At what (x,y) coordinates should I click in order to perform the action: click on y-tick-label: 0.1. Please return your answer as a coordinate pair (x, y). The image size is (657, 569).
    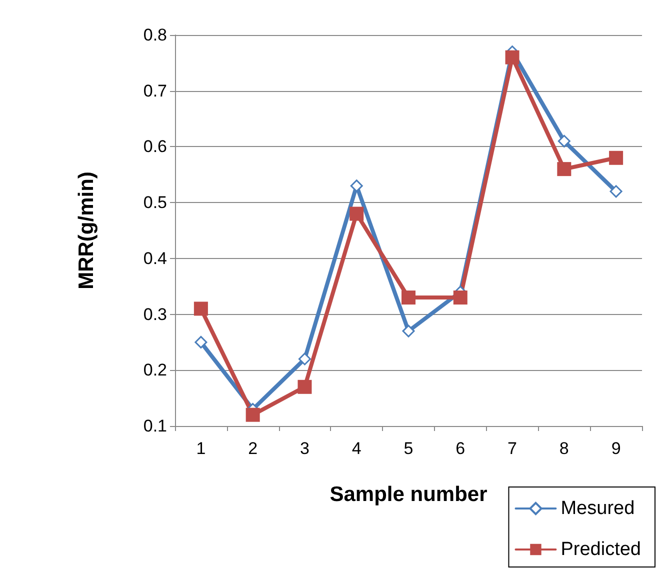
    Looking at the image, I should click on (155, 426).